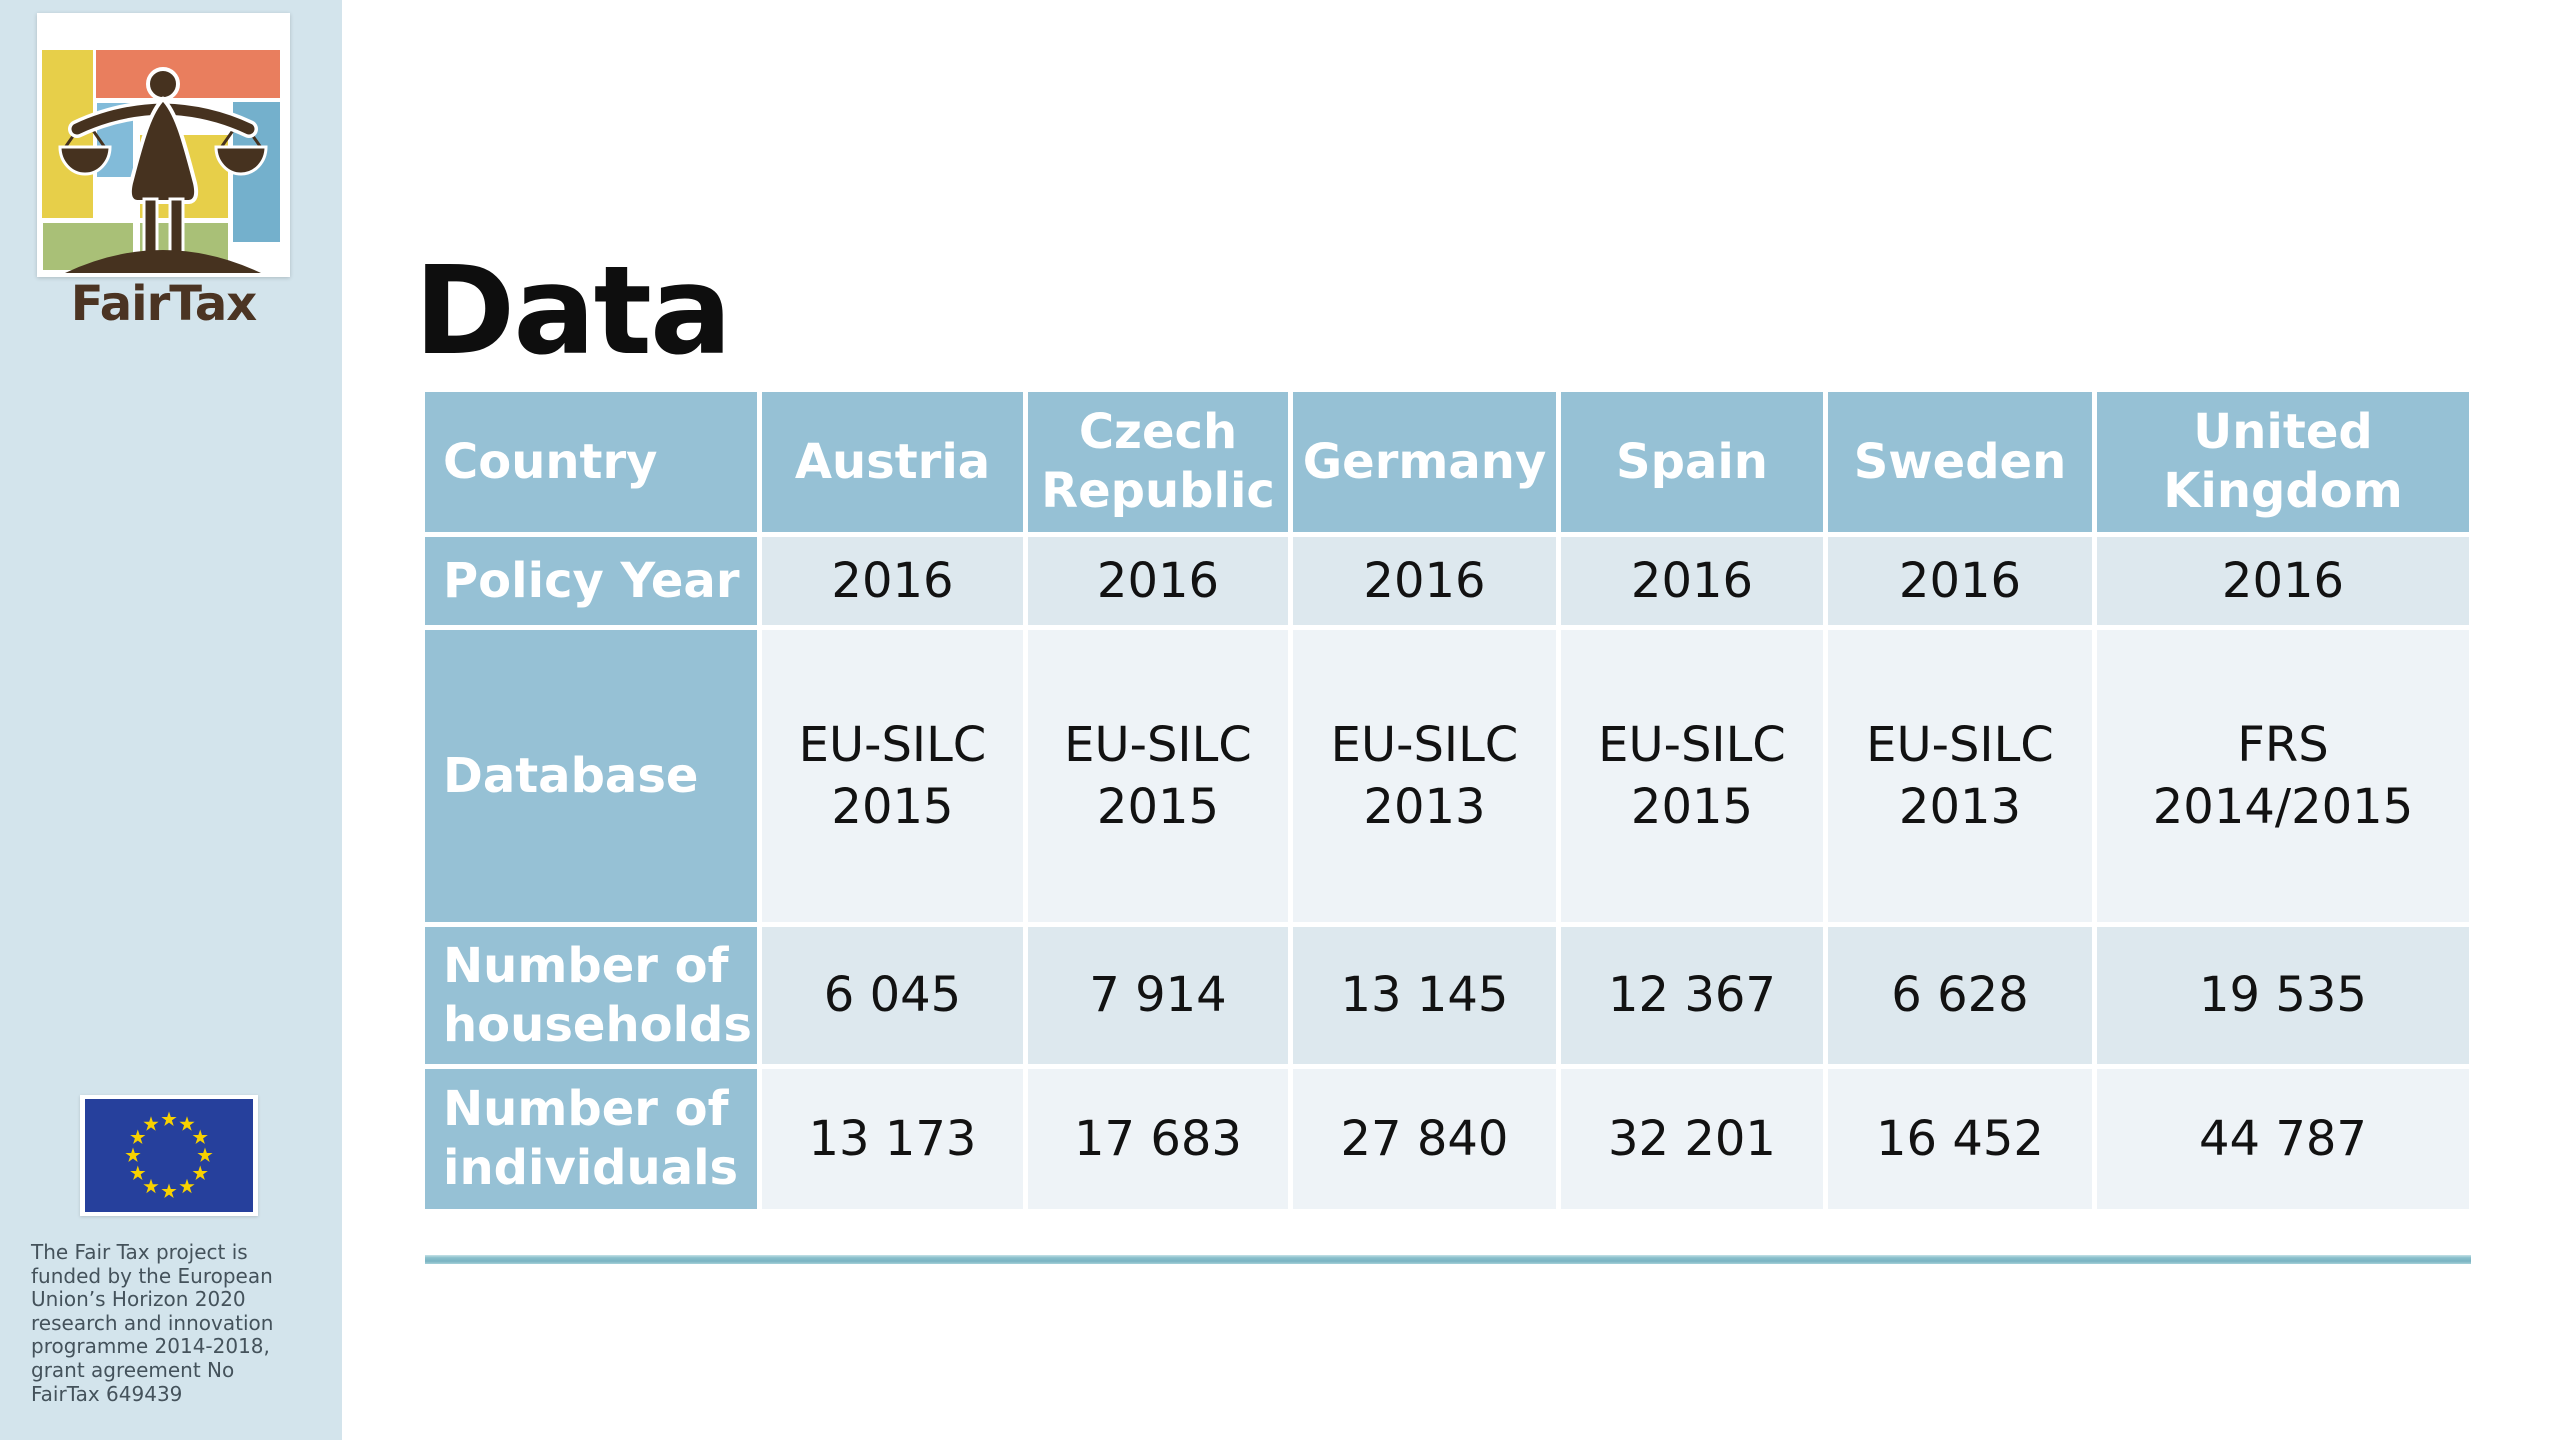 This screenshot has width=2560, height=1440. I want to click on table-cell: 12 367, so click(1692, 995).